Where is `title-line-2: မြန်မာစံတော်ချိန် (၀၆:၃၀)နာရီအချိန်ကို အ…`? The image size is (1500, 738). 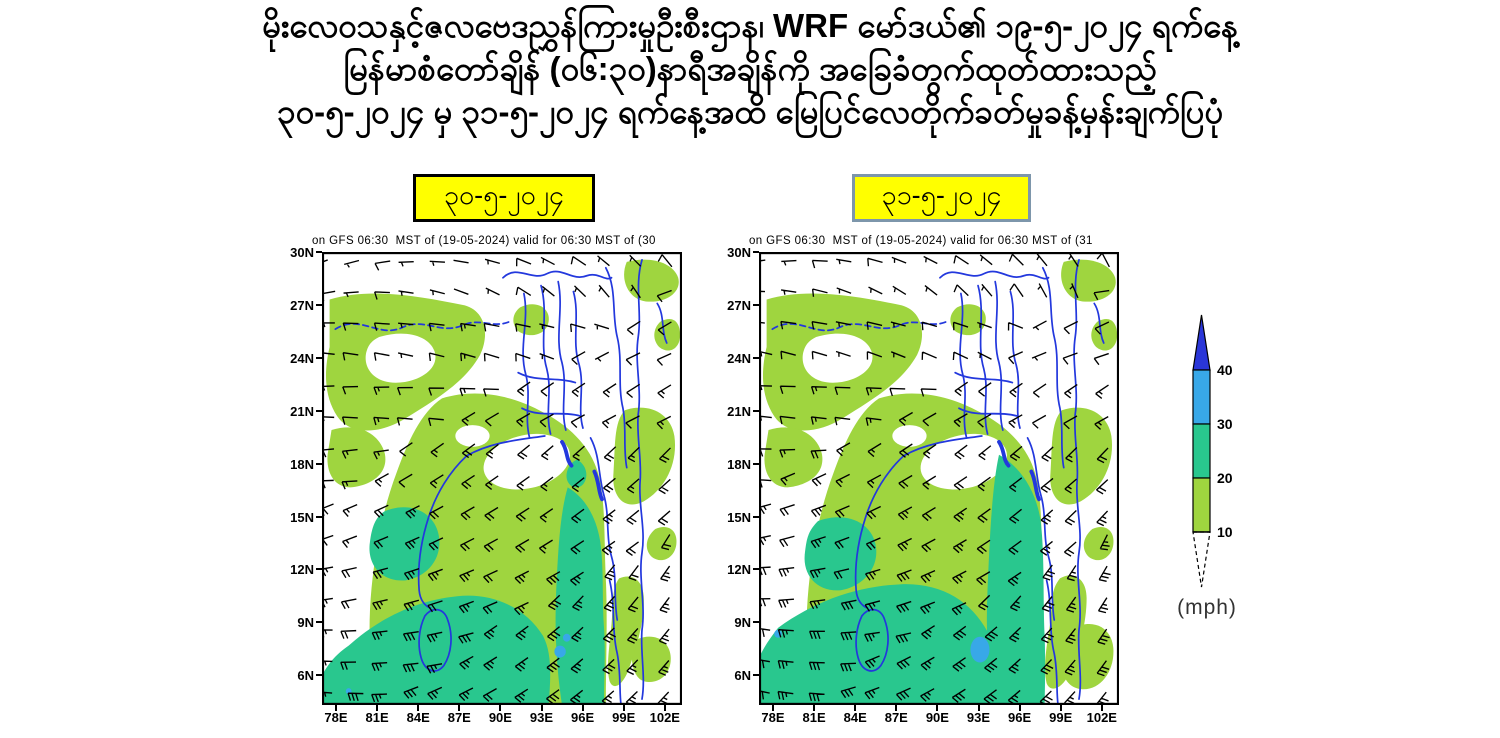 title-line-2: မြန်မာစံတော်ချိန် (၀၆:၃၀)နာရီအချိန်ကို အ… is located at coordinates (750, 68).